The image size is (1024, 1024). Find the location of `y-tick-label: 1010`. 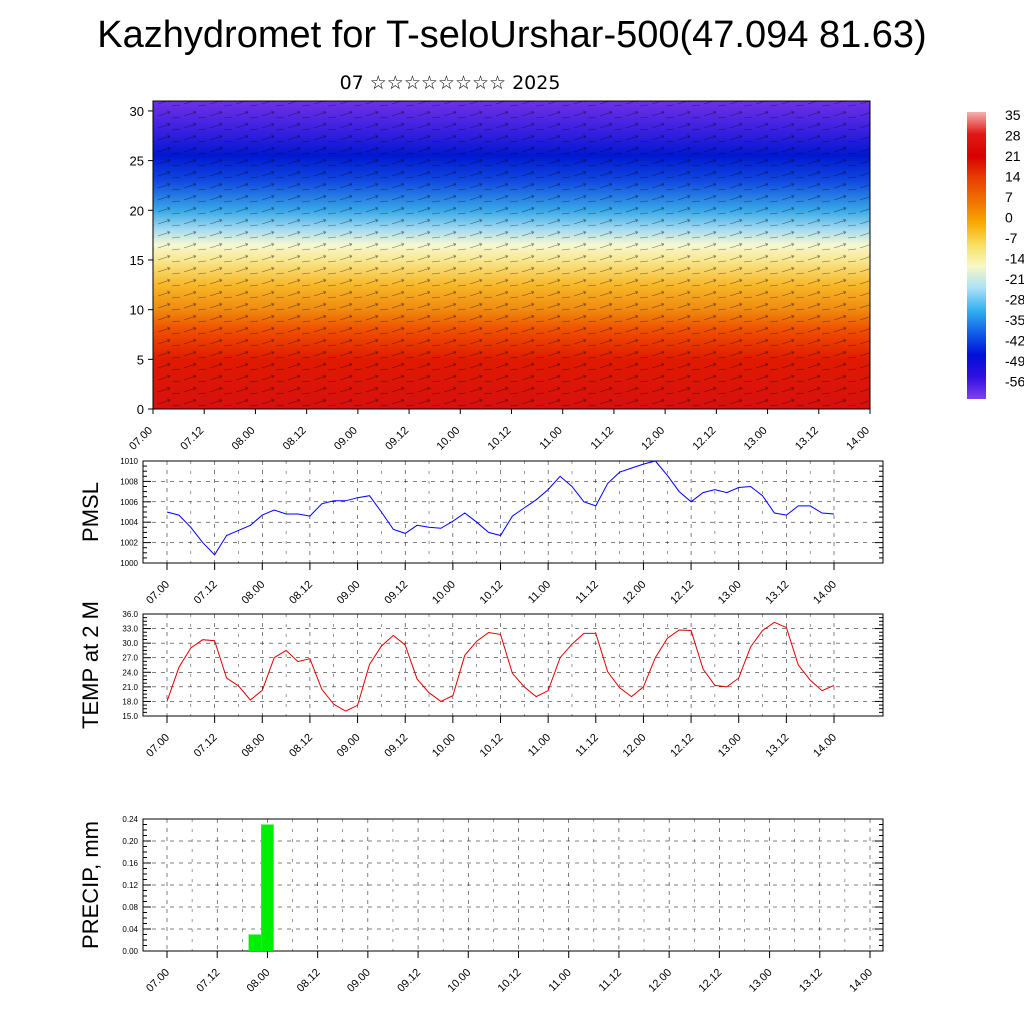

y-tick-label: 1010 is located at coordinates (129, 461).